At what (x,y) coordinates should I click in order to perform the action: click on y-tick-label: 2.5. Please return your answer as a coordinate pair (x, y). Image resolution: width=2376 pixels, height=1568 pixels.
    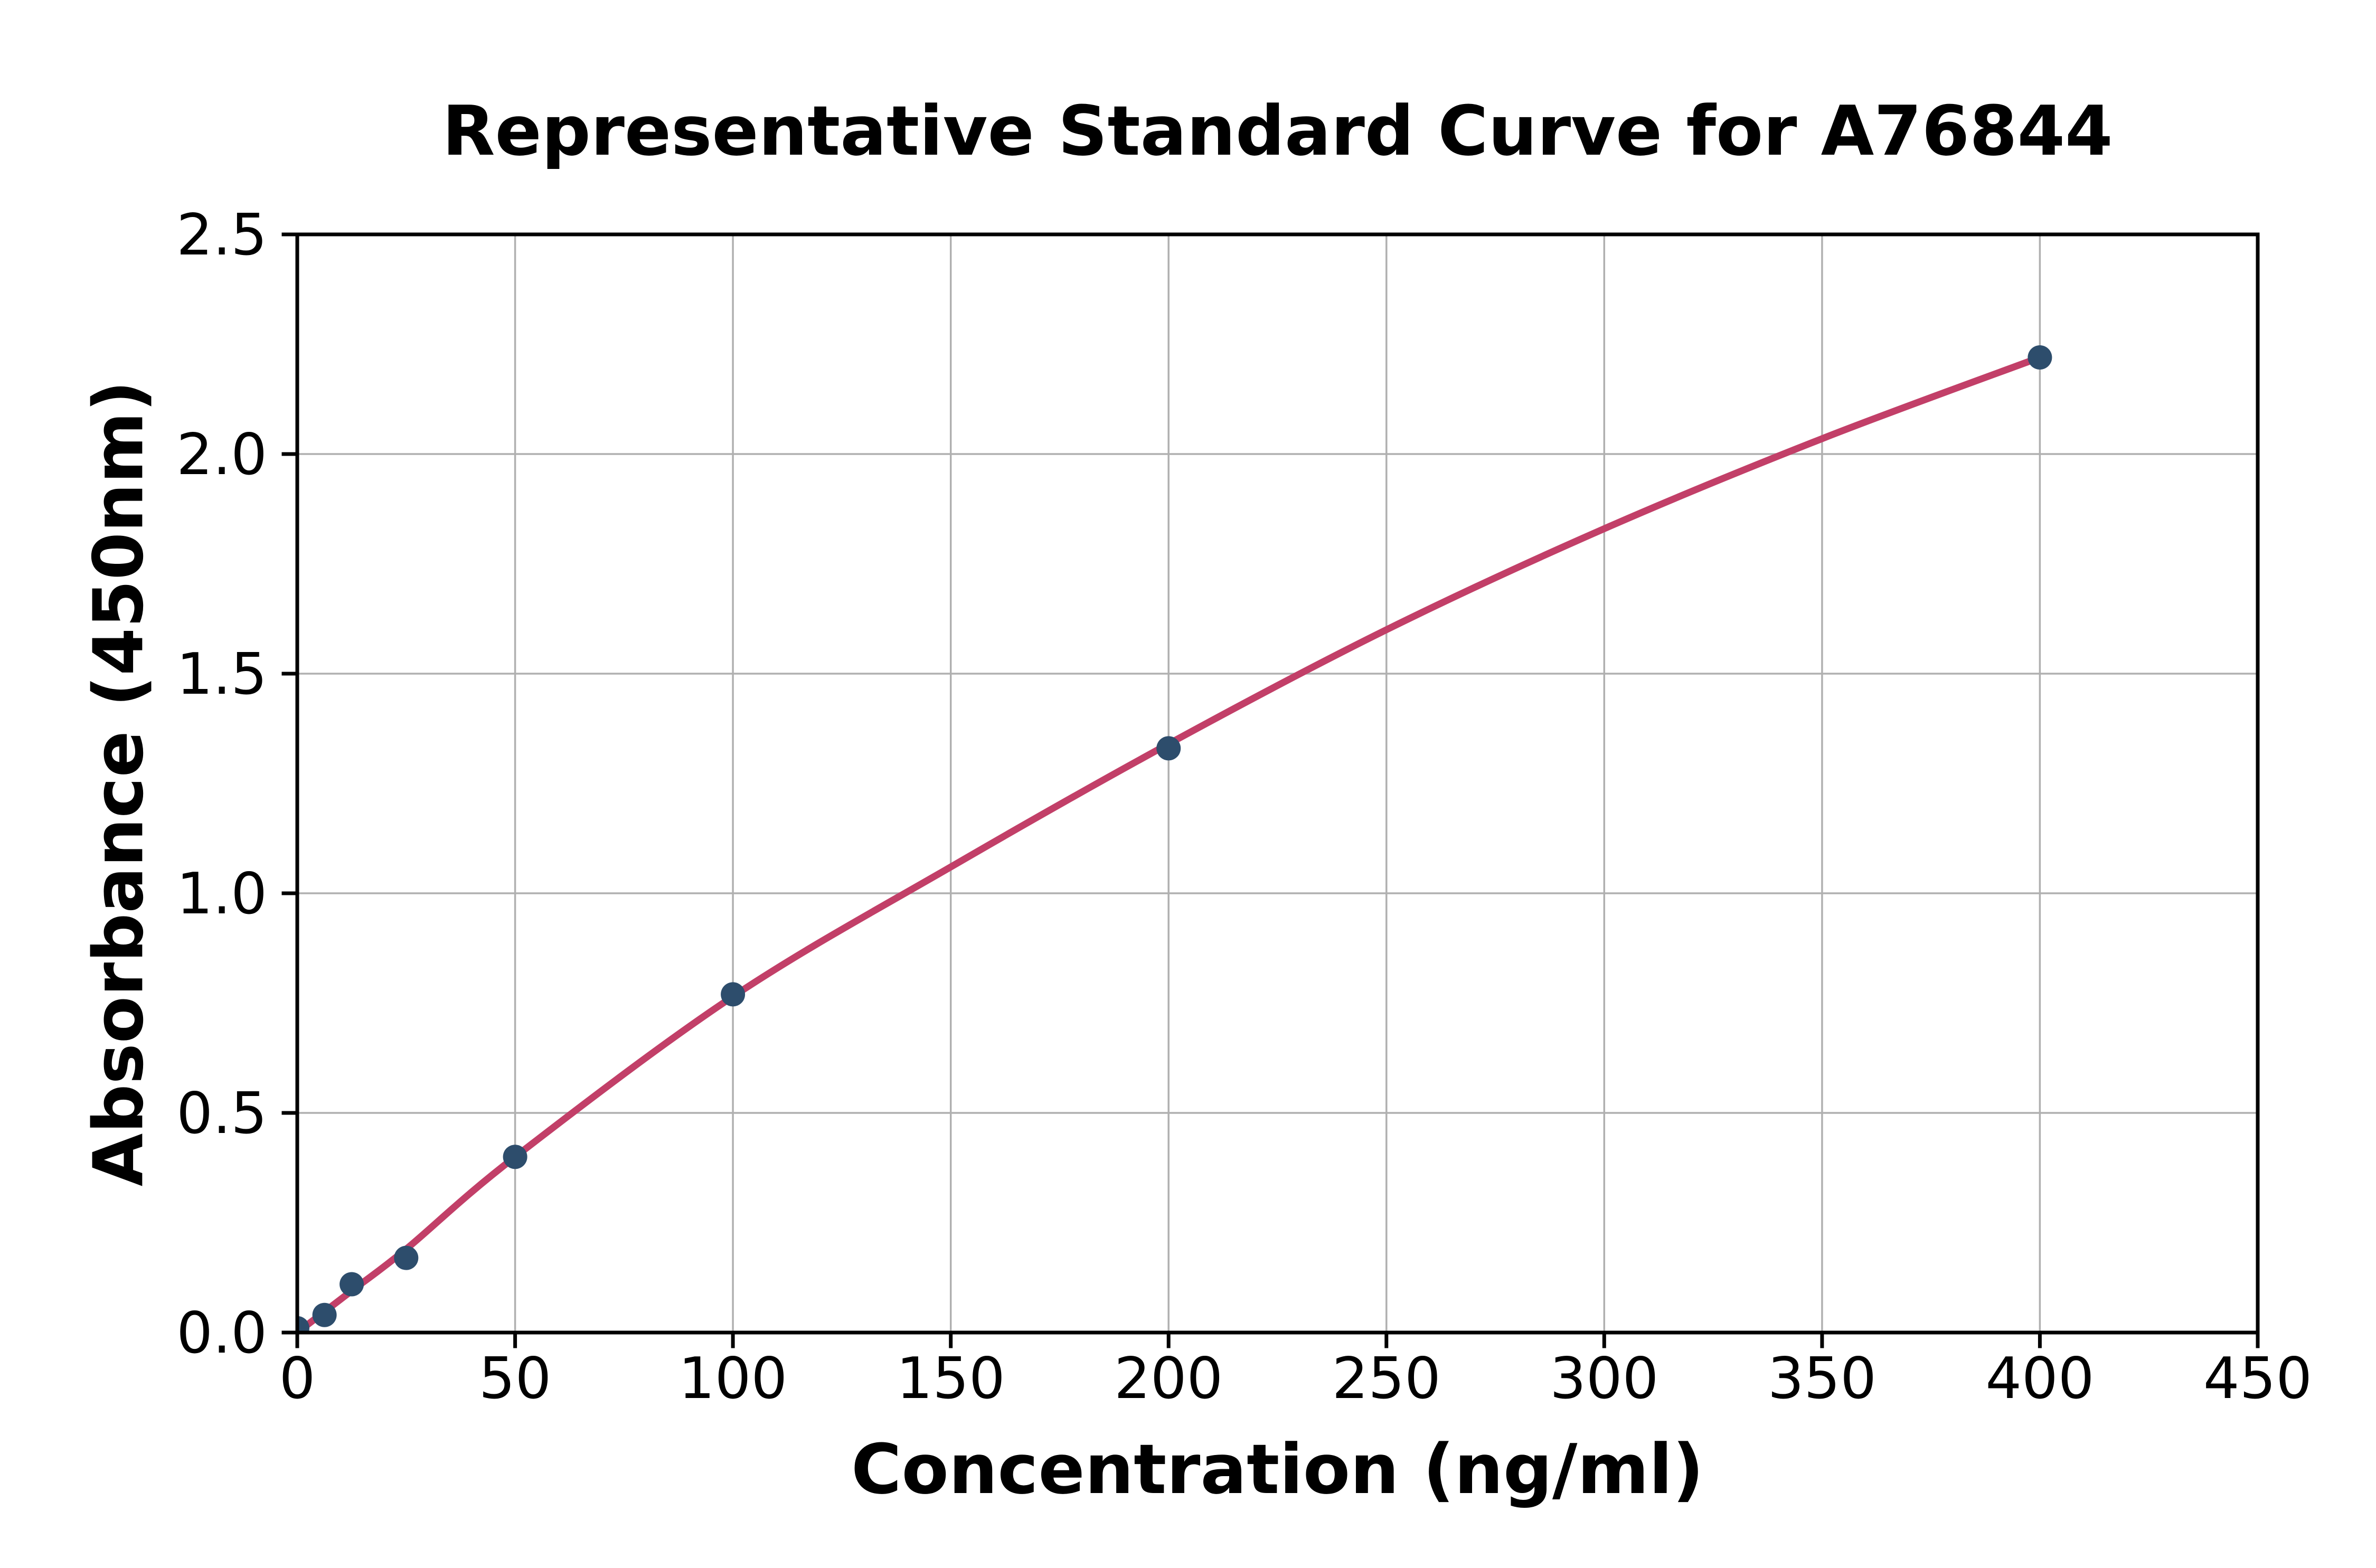
    Looking at the image, I should click on (221, 235).